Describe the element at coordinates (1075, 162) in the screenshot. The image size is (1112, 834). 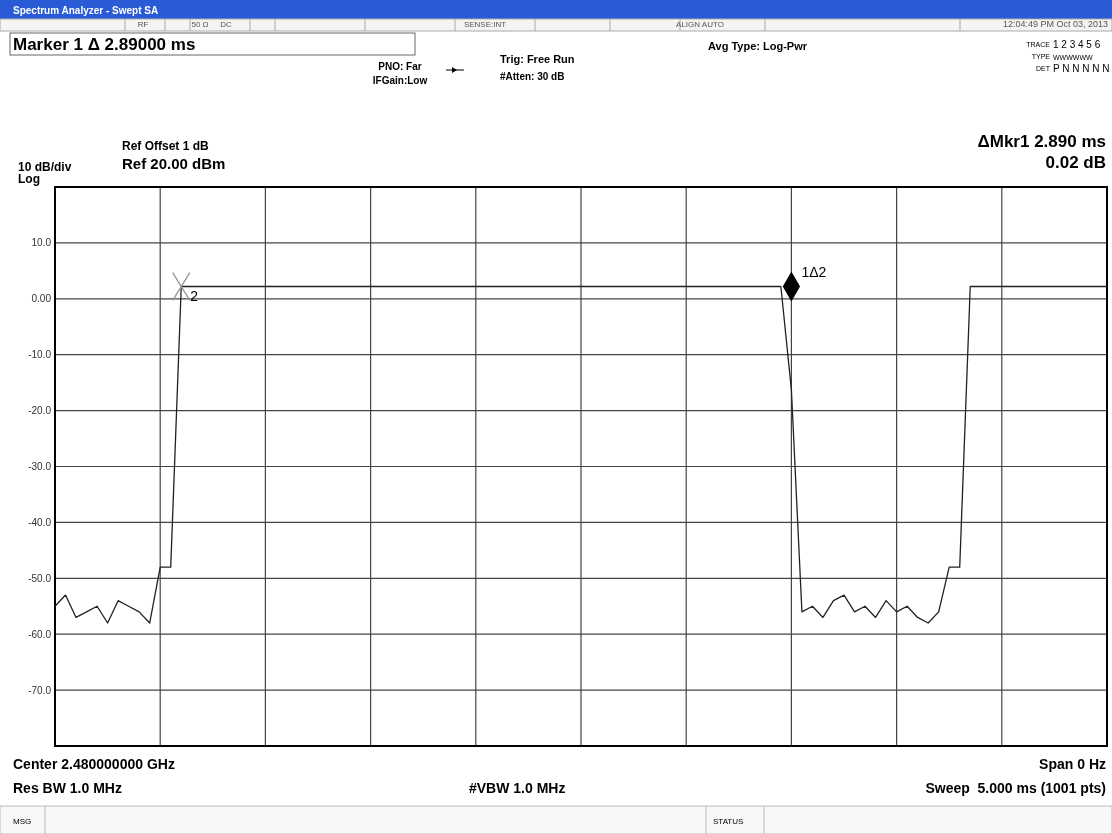
I see `text: 0.02 dB` at that location.